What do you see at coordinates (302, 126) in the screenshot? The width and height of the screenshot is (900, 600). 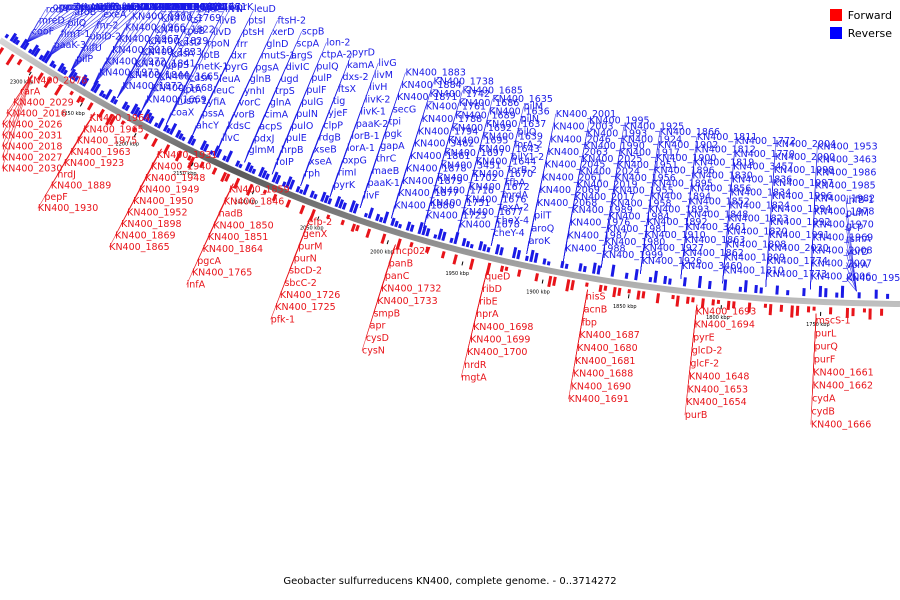 I see `reverse-gene-label: pulO` at bounding box center [302, 126].